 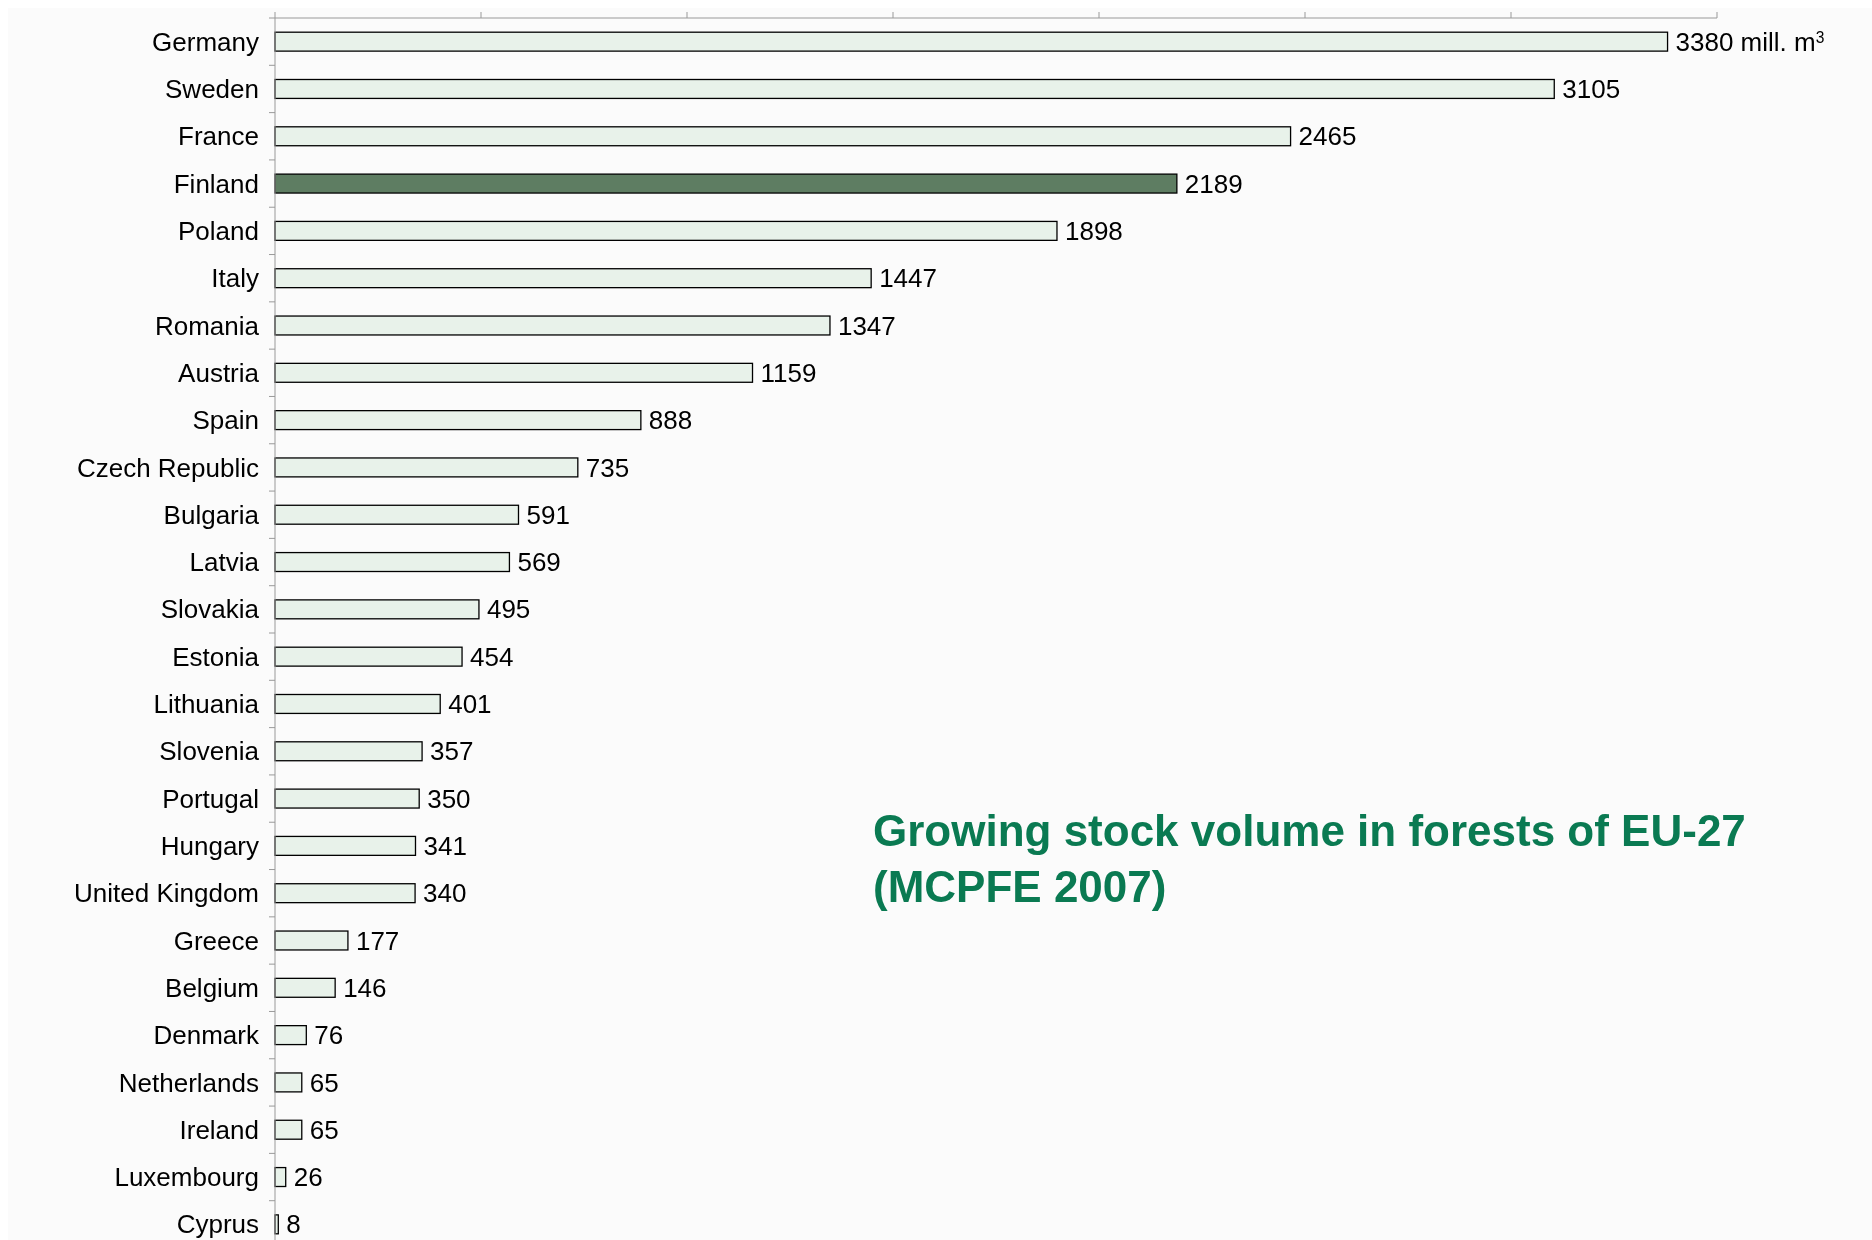 What do you see at coordinates (1327, 136) in the screenshot?
I see `data-label: 2465` at bounding box center [1327, 136].